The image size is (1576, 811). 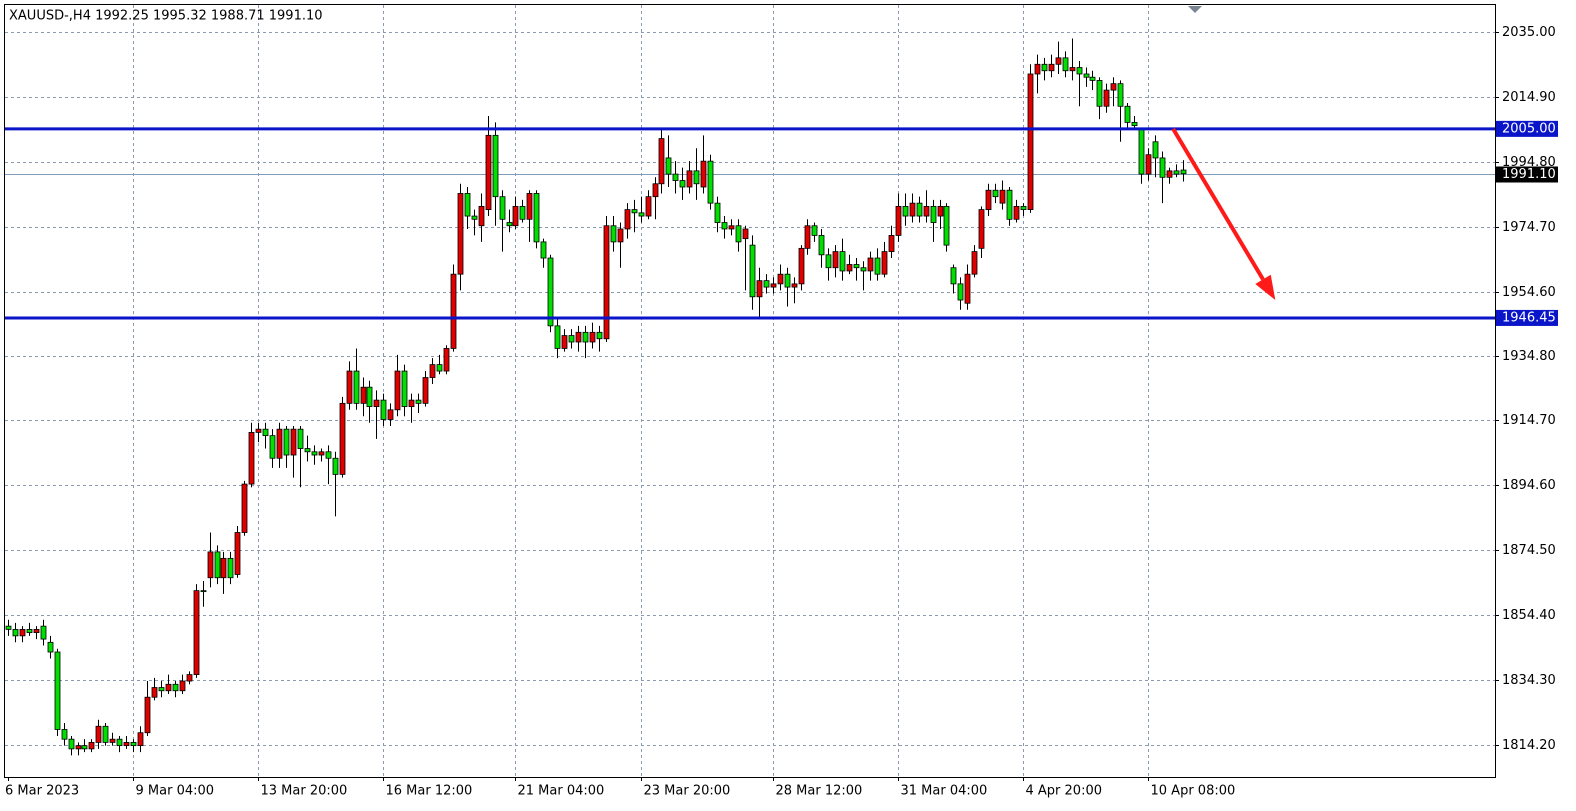 I want to click on x-tick-label: 10 Apr 08:00, so click(x=1193, y=791).